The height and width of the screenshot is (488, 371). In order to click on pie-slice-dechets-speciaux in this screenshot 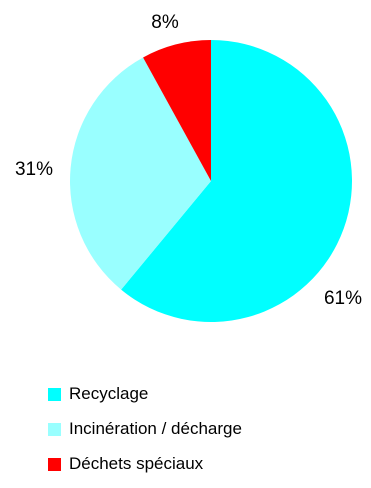, I will do `click(177, 110)`.